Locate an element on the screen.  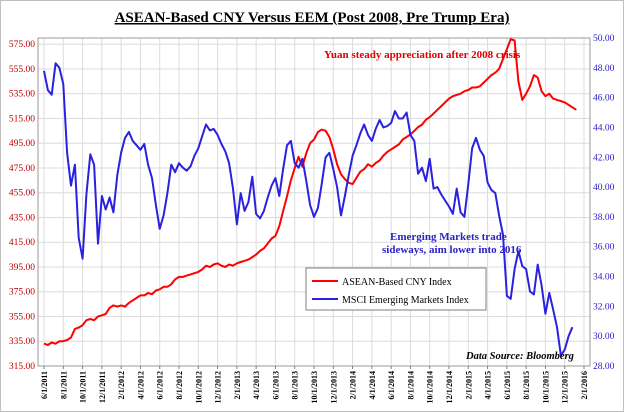
annotation-em-line1: Emerging Markets trade is located at coordinates (448, 237).